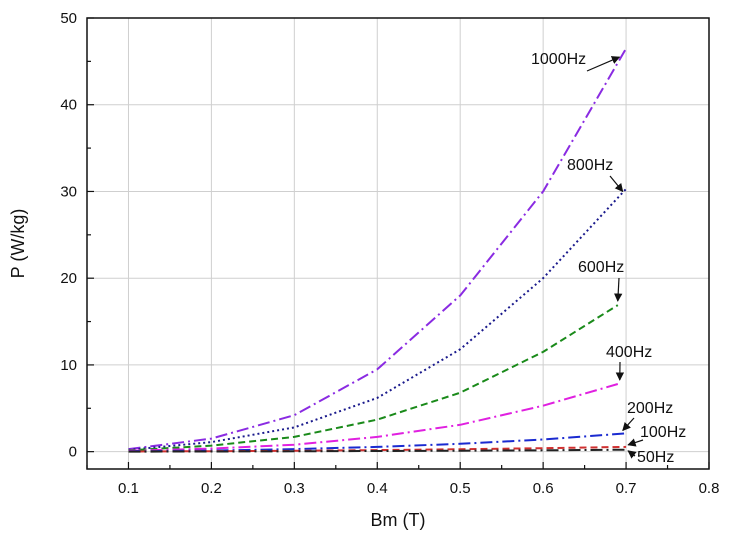 The image size is (729, 539). What do you see at coordinates (68, 18) in the screenshot?
I see `y-tick-label: 50` at bounding box center [68, 18].